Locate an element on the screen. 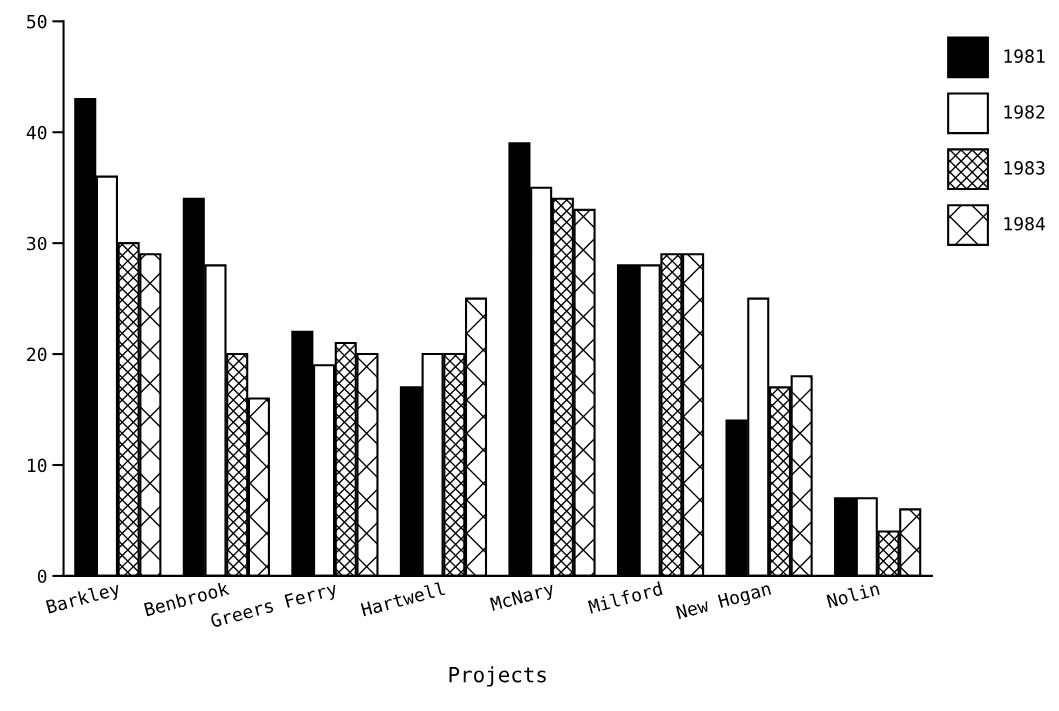 This screenshot has height=711, width=1059. legend-label: 1982 is located at coordinates (1024, 112).